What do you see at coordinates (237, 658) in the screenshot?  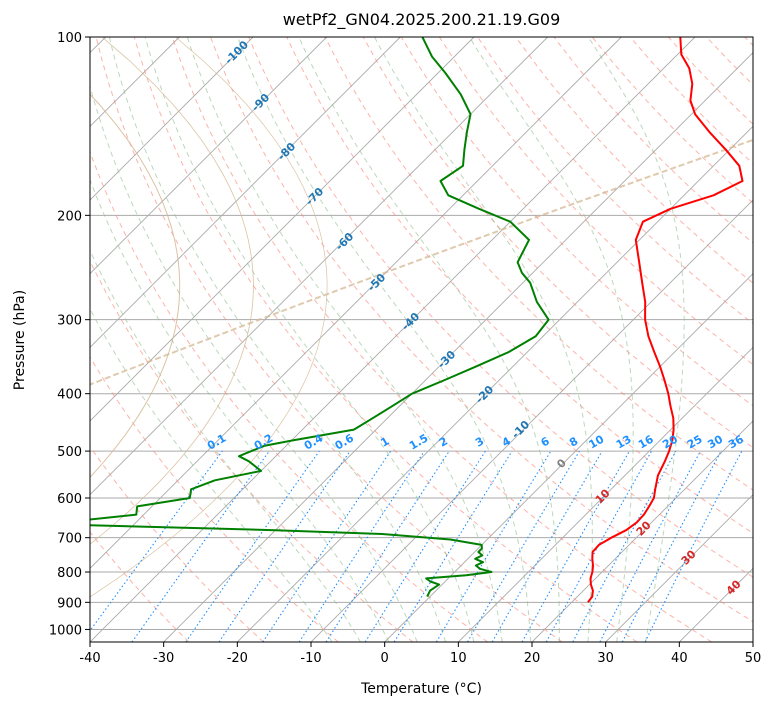 I see `x-tick-label: -20` at bounding box center [237, 658].